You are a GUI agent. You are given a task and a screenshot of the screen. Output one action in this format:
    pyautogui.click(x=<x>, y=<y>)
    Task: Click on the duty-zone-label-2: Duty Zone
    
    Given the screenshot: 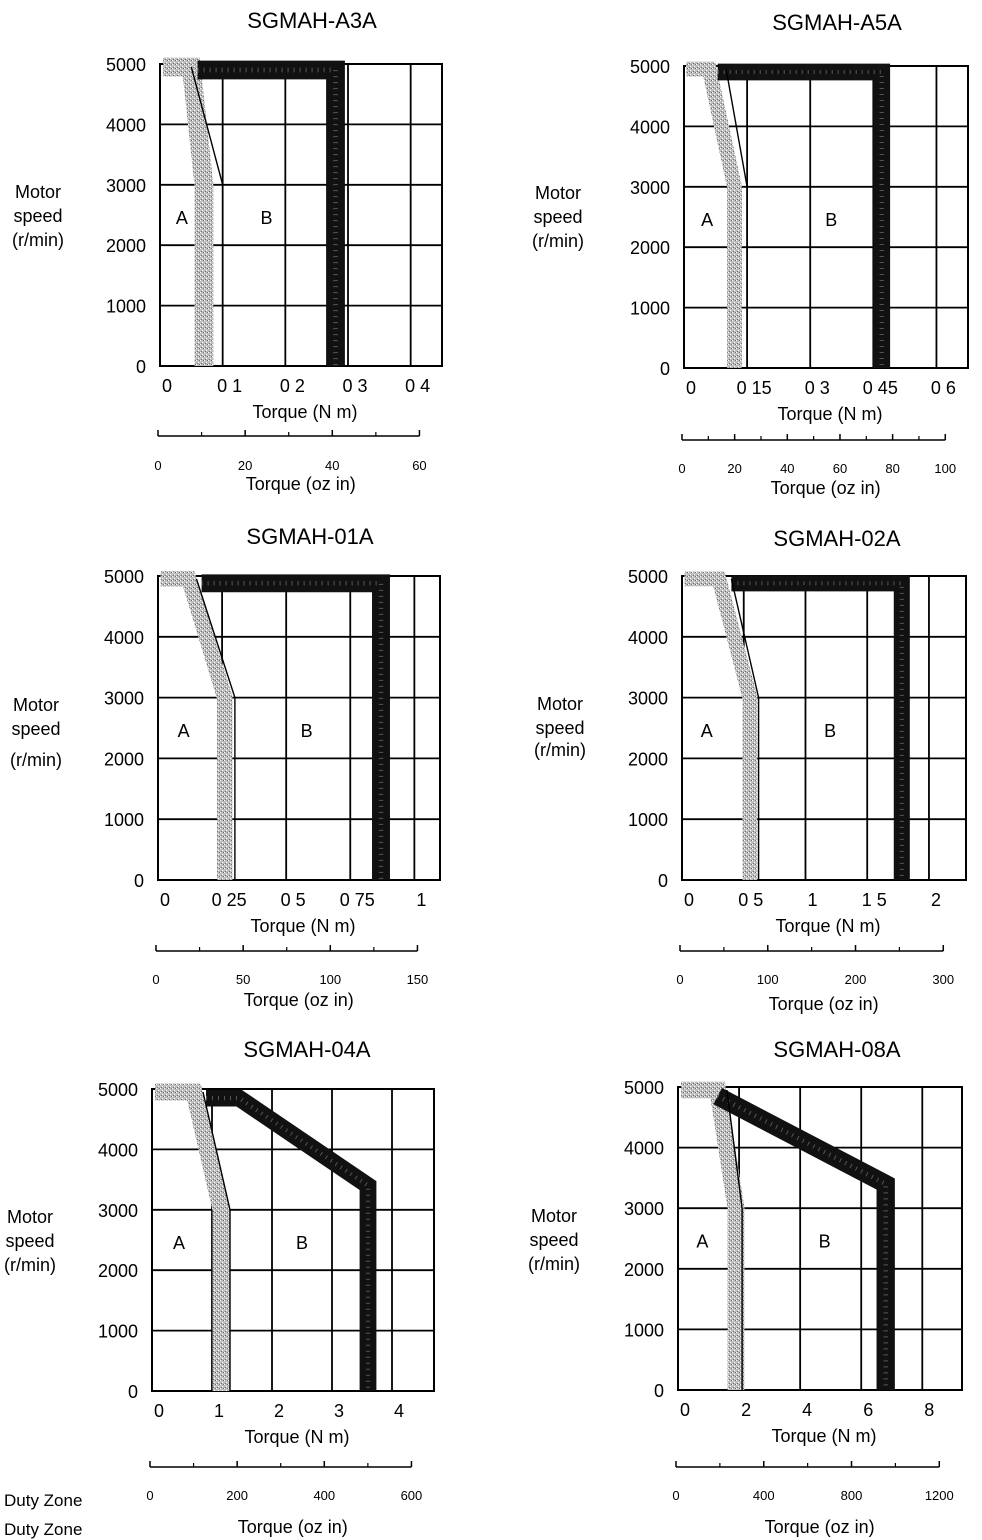 What is the action you would take?
    pyautogui.click(x=43, y=1529)
    